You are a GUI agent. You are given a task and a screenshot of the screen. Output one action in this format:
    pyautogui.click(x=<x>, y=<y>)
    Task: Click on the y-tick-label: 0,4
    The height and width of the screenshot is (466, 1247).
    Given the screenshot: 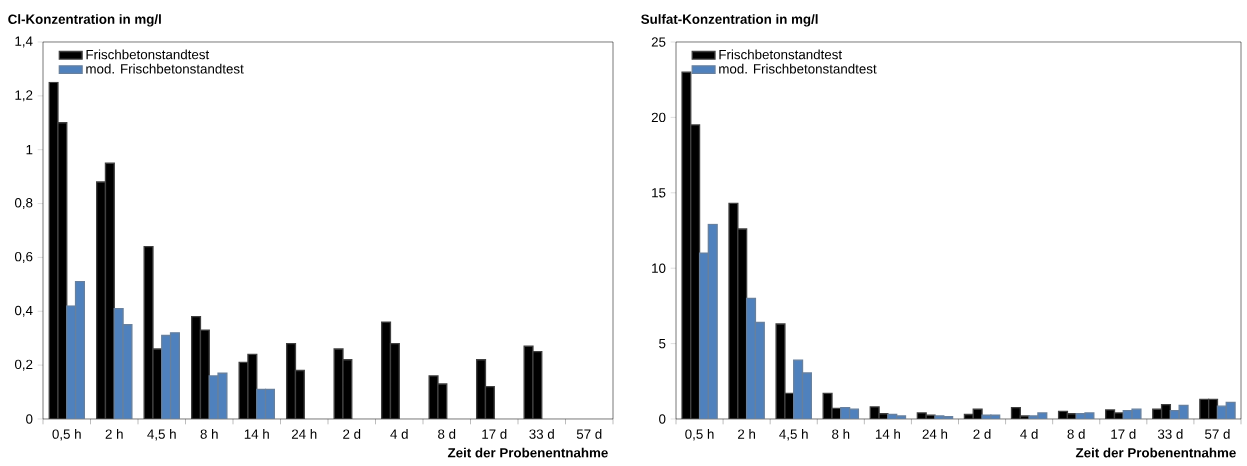 What is the action you would take?
    pyautogui.click(x=23, y=311)
    